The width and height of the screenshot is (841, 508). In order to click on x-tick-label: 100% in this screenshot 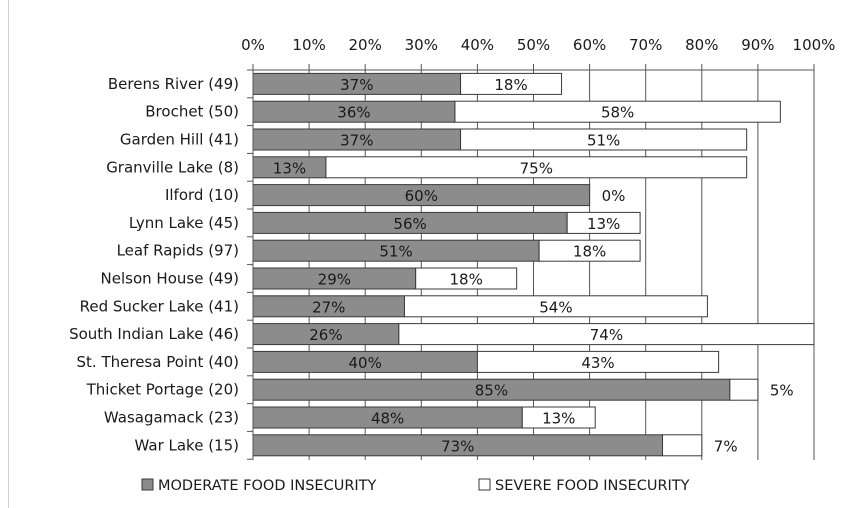, I will do `click(814, 45)`.